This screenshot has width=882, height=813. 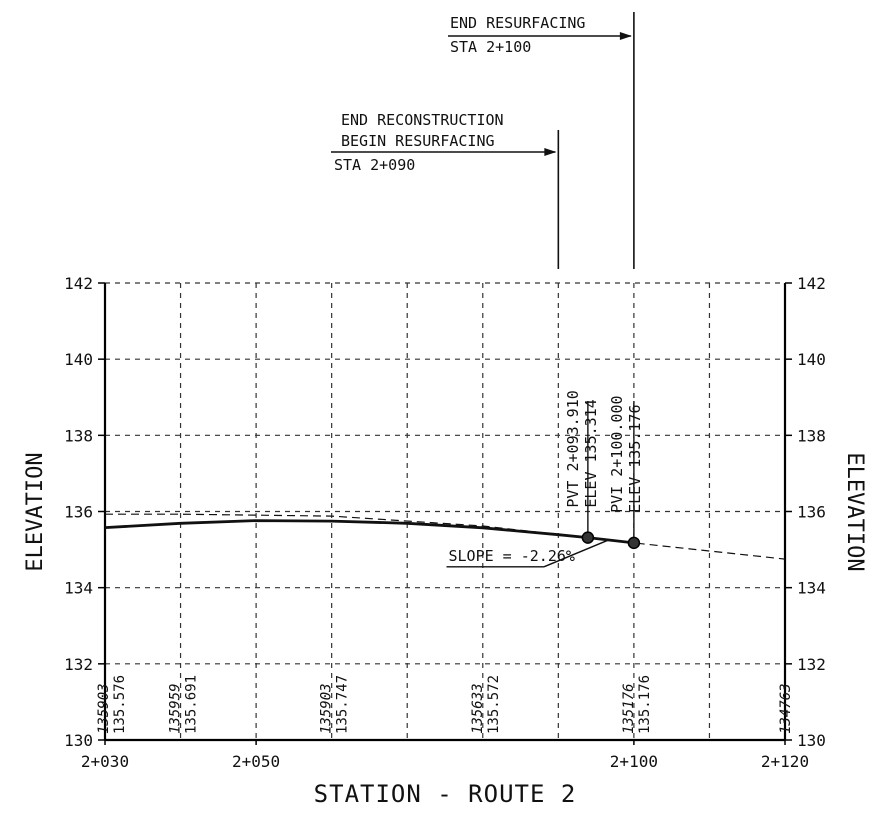 What do you see at coordinates (575, 553) in the screenshot?
I see `slope-leader` at bounding box center [575, 553].